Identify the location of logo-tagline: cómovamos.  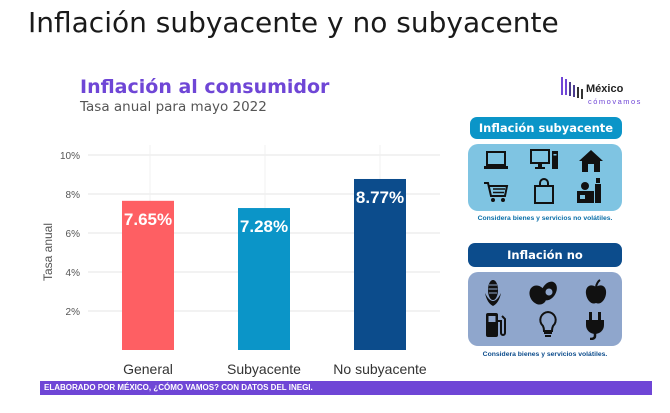
(615, 101).